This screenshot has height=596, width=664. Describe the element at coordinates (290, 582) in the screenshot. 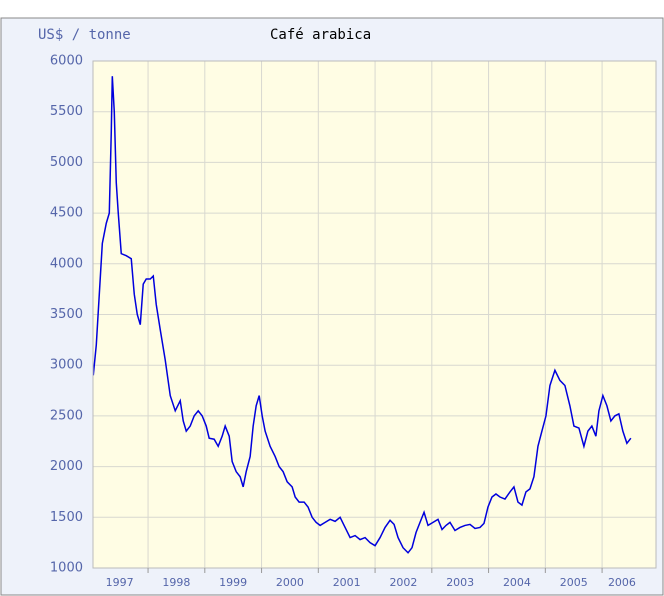

I see `x-tick-label: 2000` at that location.